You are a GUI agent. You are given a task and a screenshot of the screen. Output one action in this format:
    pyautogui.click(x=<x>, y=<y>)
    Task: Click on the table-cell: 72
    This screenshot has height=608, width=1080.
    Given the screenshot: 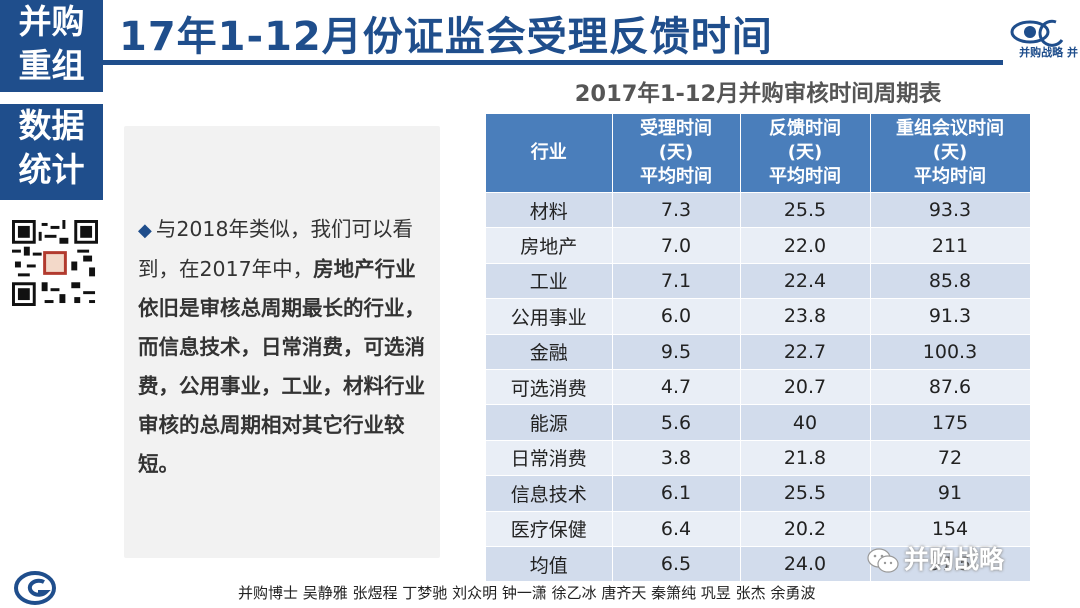 What is the action you would take?
    pyautogui.click(x=950, y=457)
    